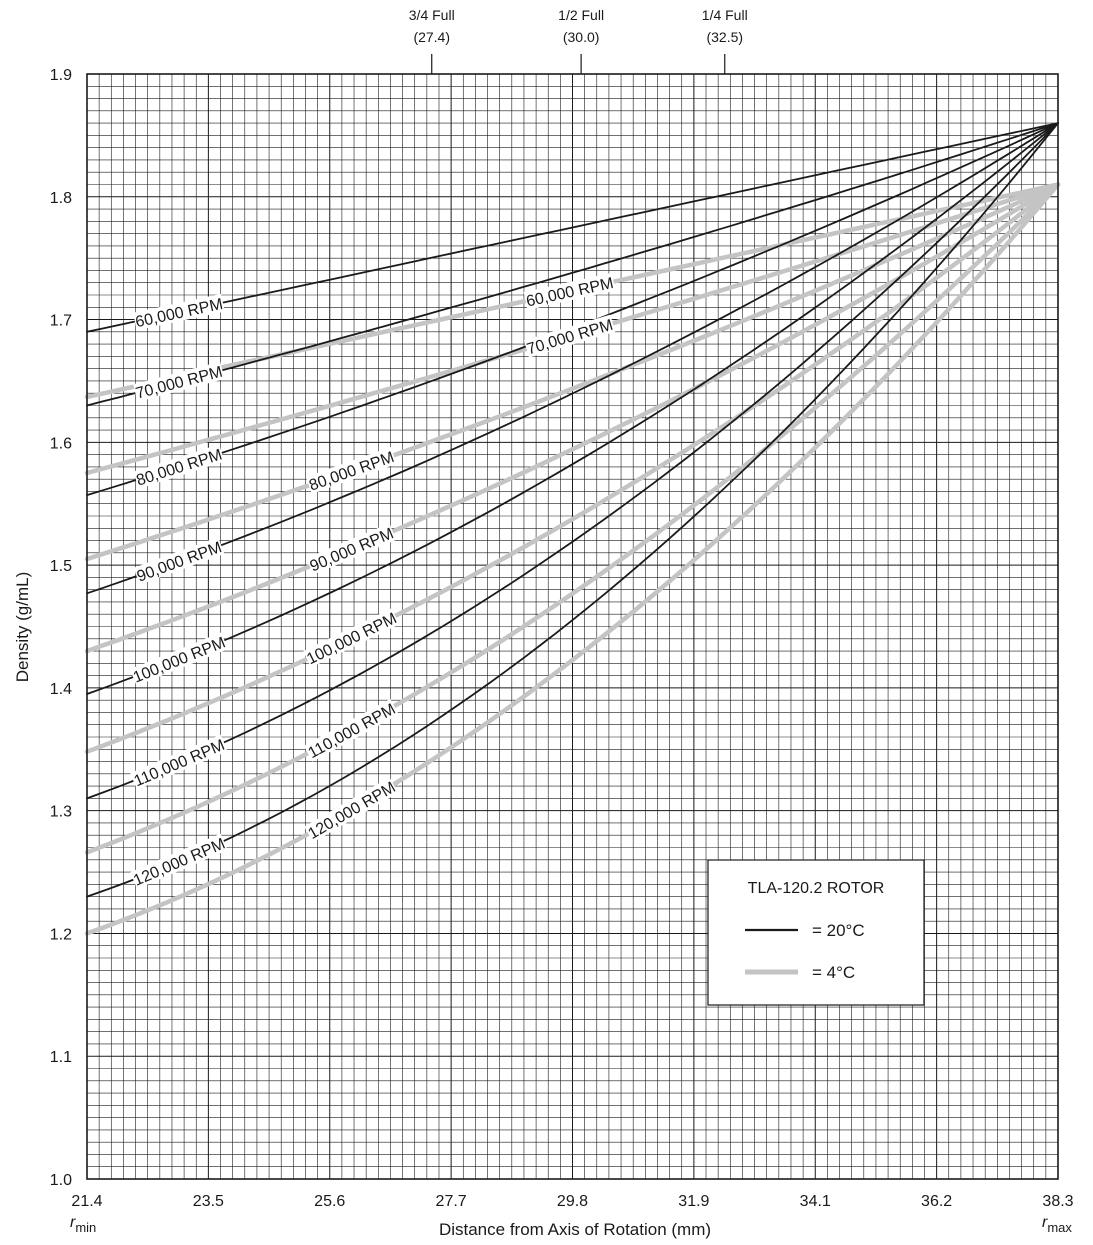  I want to click on curve-label: 70,000 RPM, so click(570, 338).